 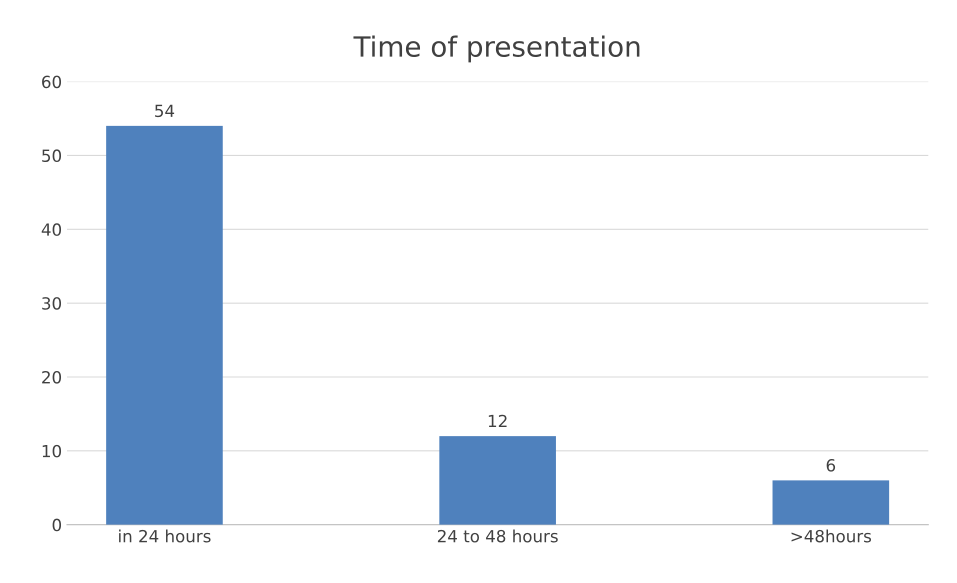 I want to click on y-tick-label: 40, so click(x=52, y=229).